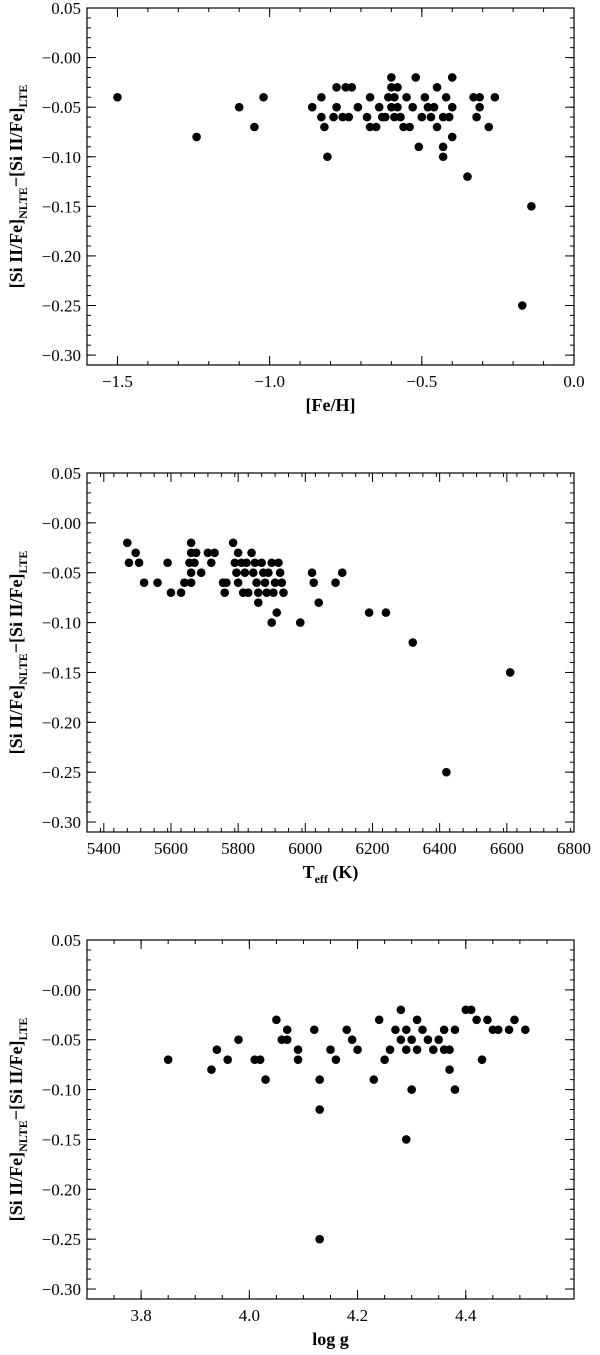  What do you see at coordinates (61, 1090) in the screenshot?
I see `y-tick-label: −0.10` at bounding box center [61, 1090].